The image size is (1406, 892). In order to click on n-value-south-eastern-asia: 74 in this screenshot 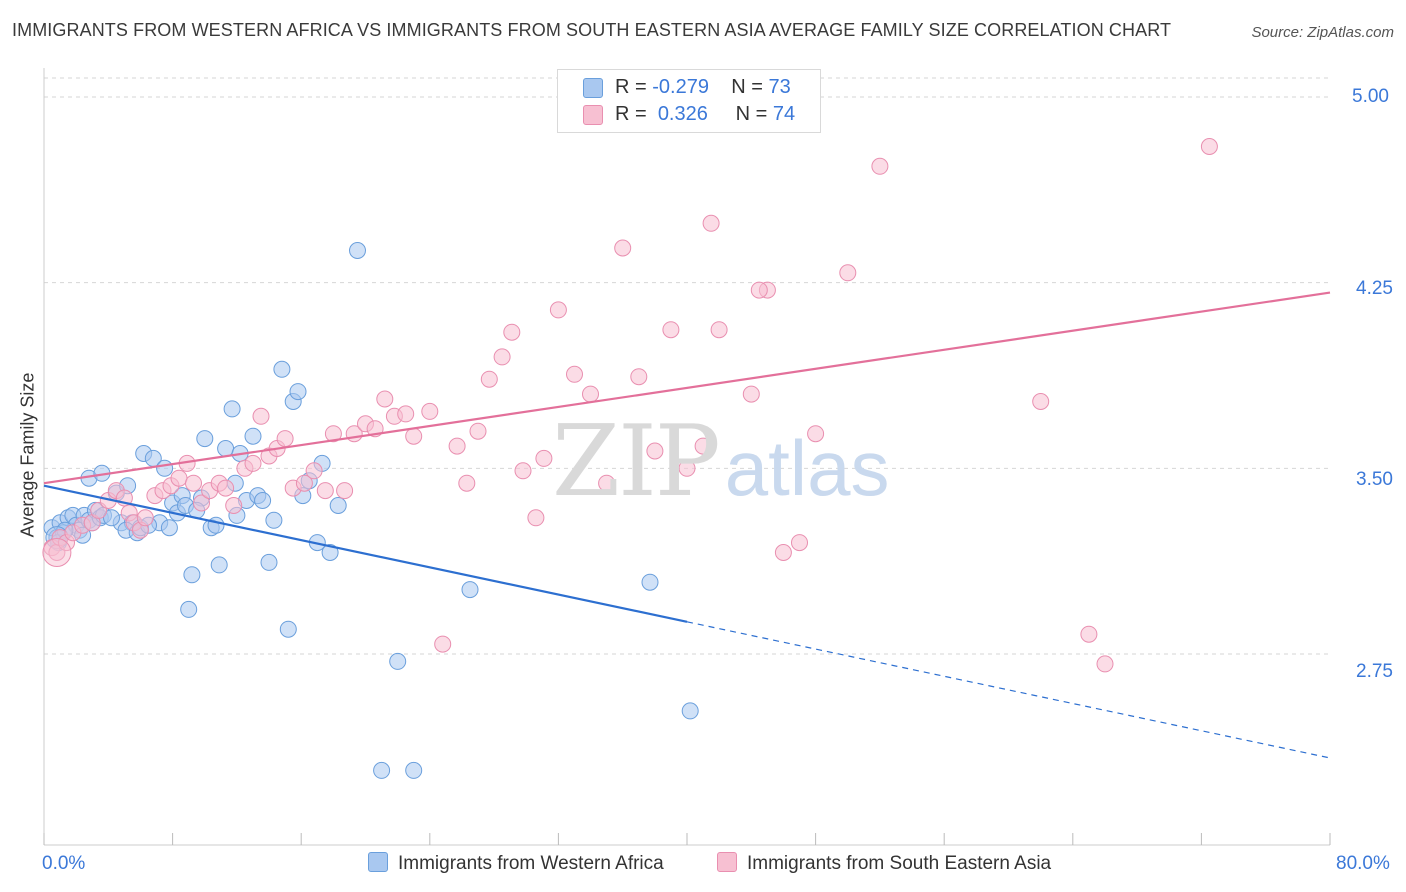, I will do `click(784, 114)`.